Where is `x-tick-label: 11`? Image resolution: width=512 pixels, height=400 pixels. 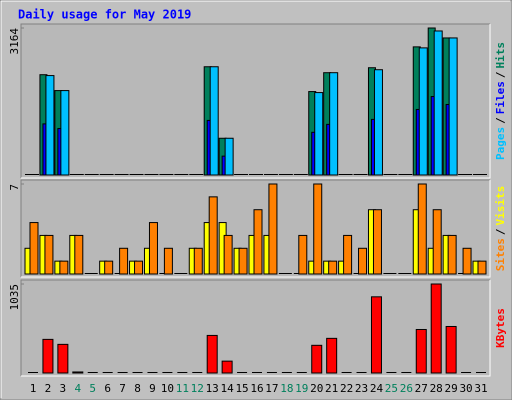 x-tick-label: 11 is located at coordinates (182, 388).